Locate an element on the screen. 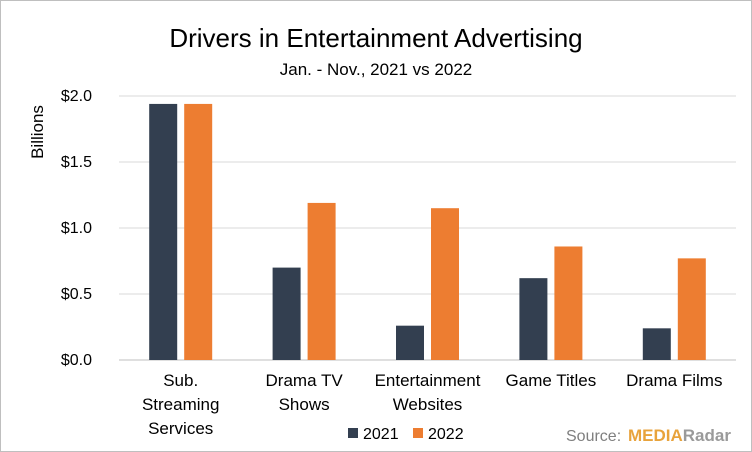  brand-media: MEDIA is located at coordinates (655, 435).